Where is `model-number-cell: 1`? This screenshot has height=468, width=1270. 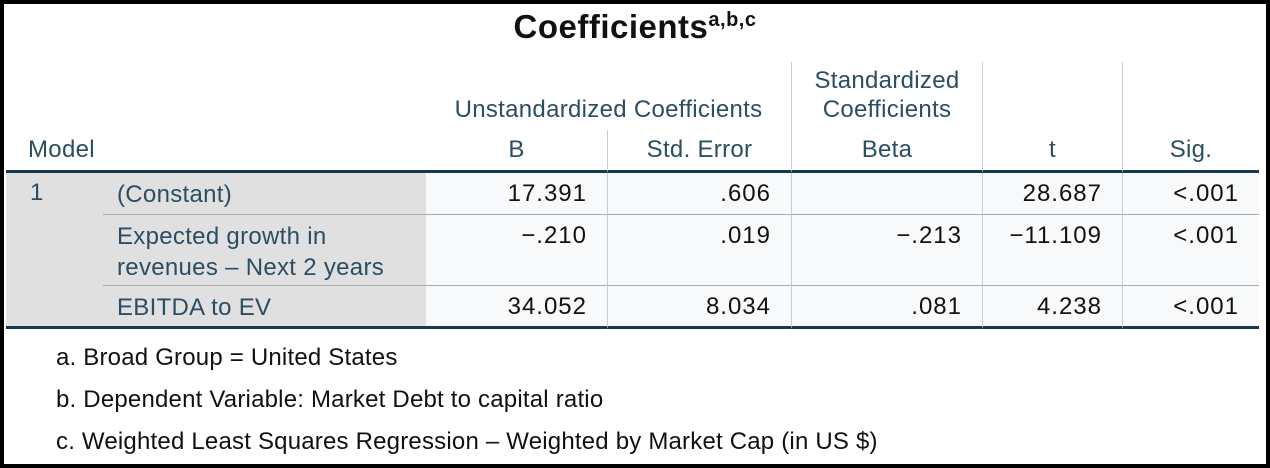 model-number-cell: 1 is located at coordinates (54, 251).